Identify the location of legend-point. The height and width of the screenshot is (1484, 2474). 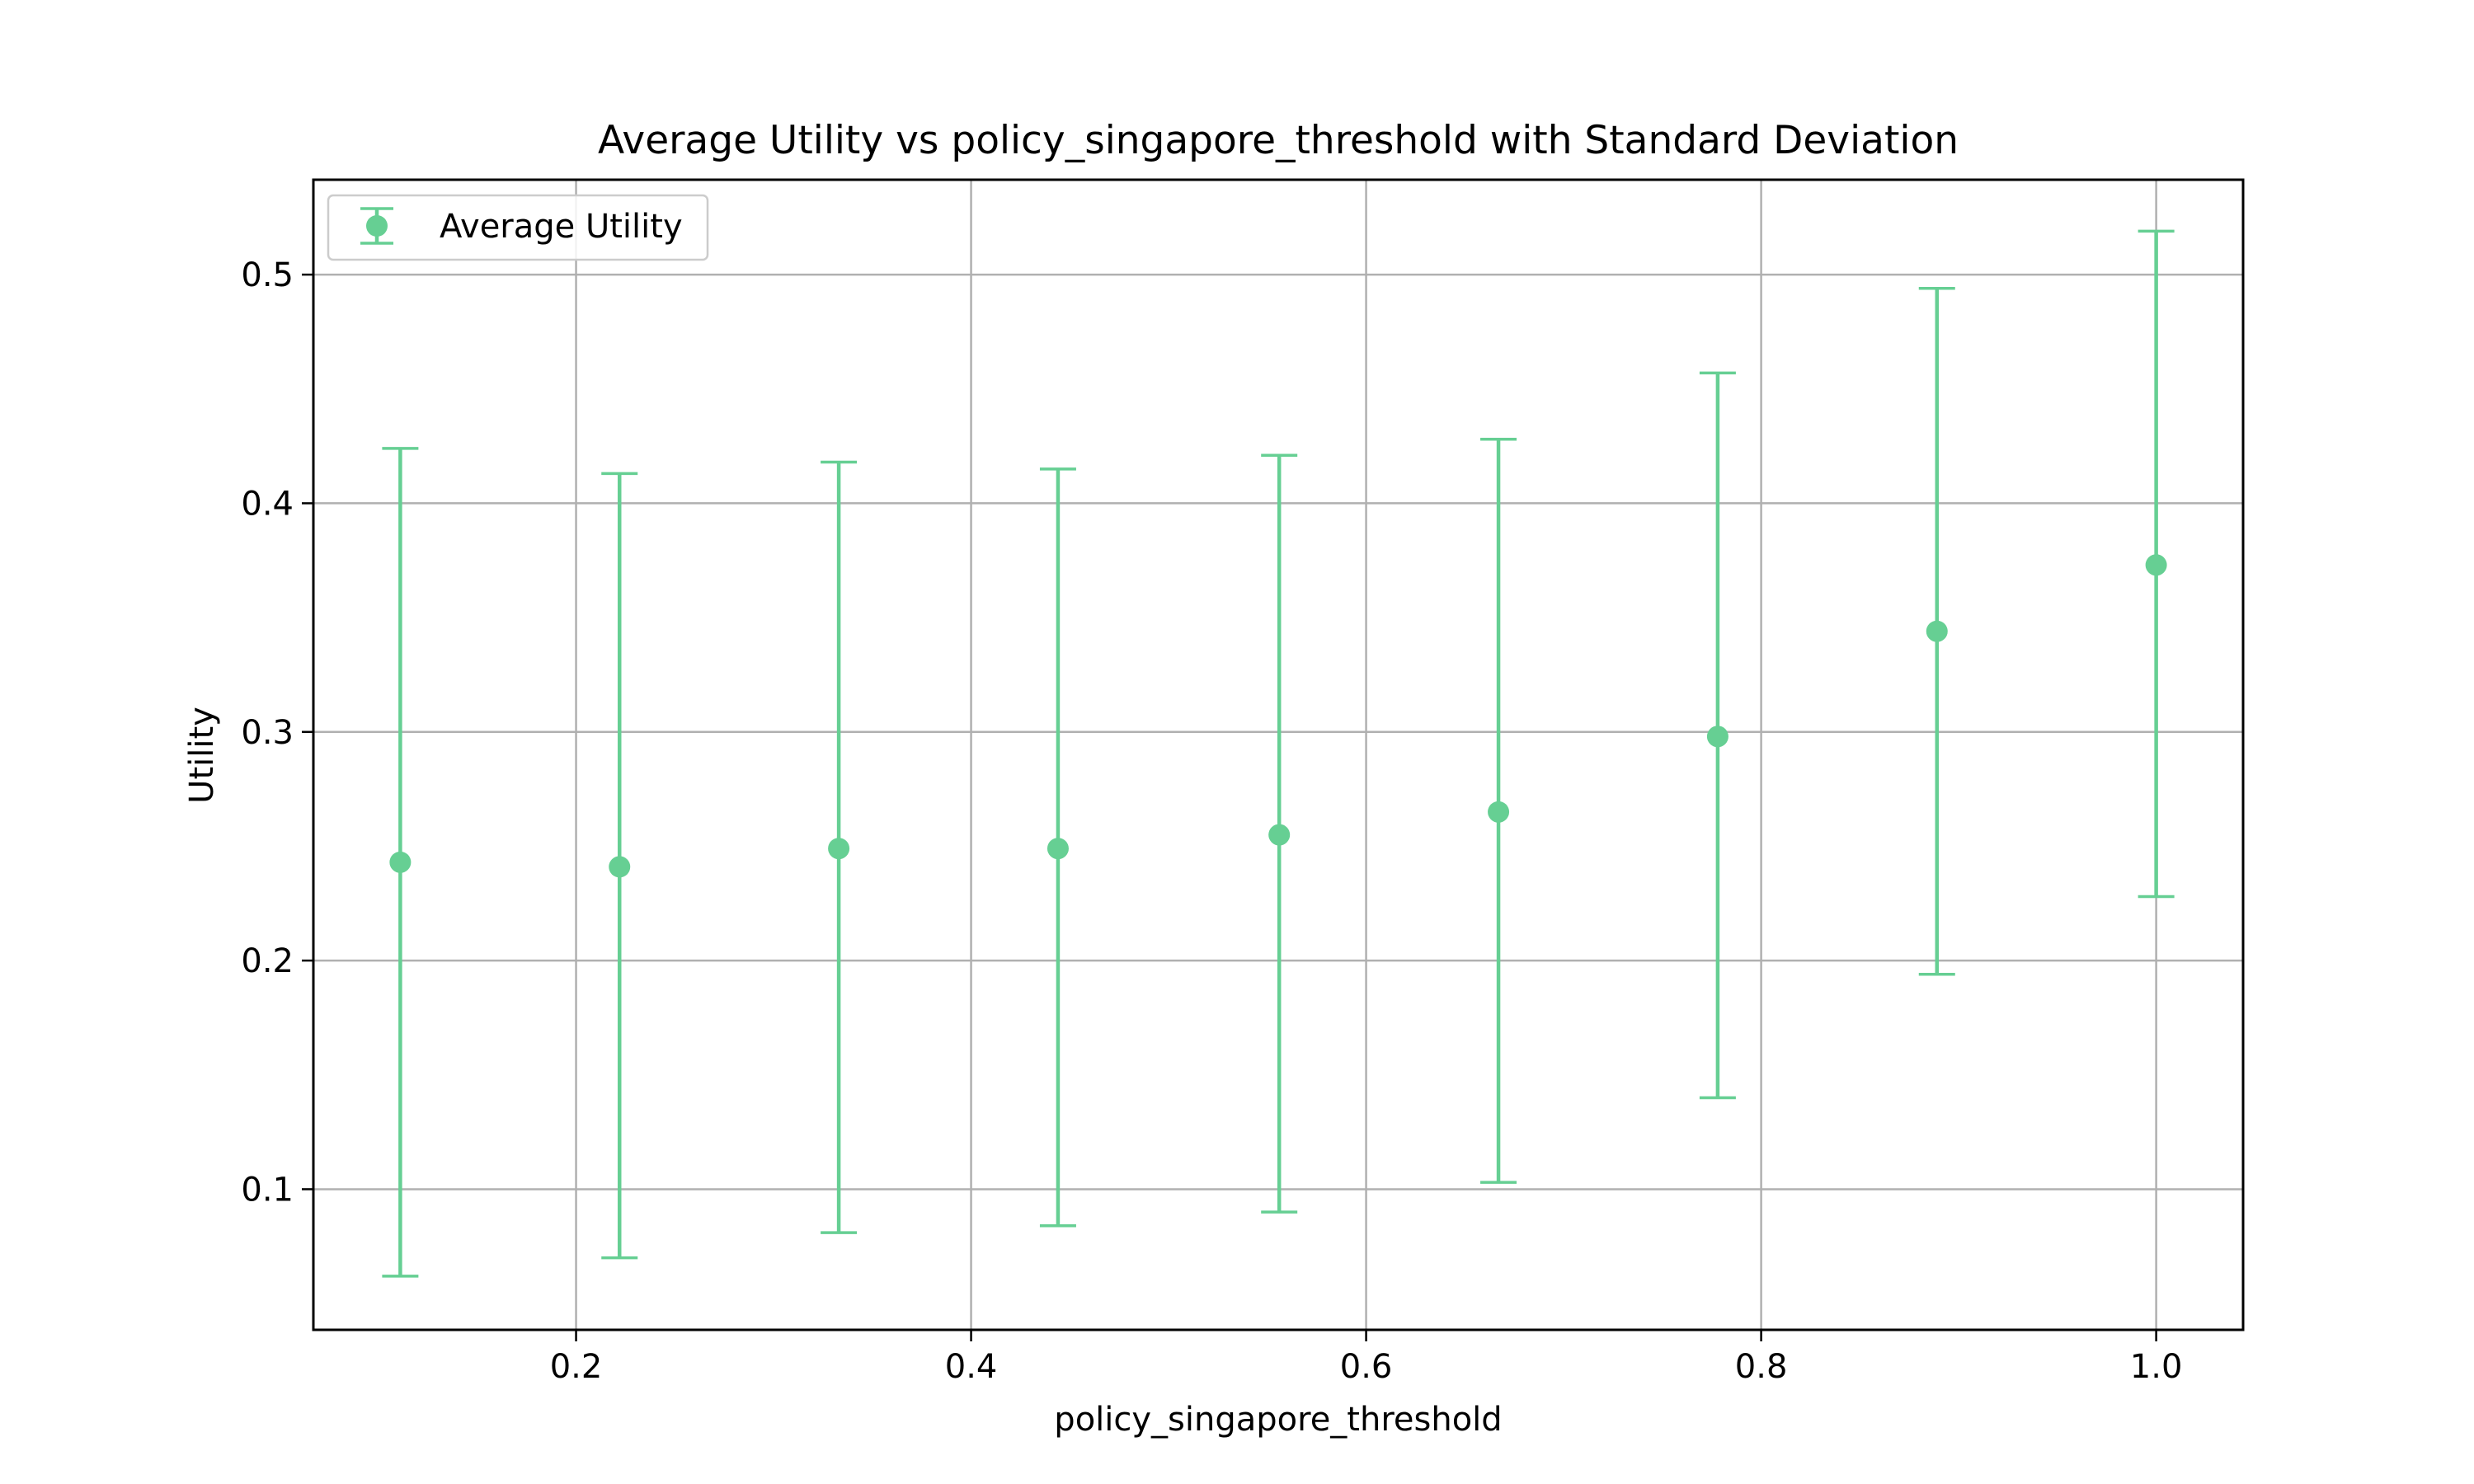
(377, 226).